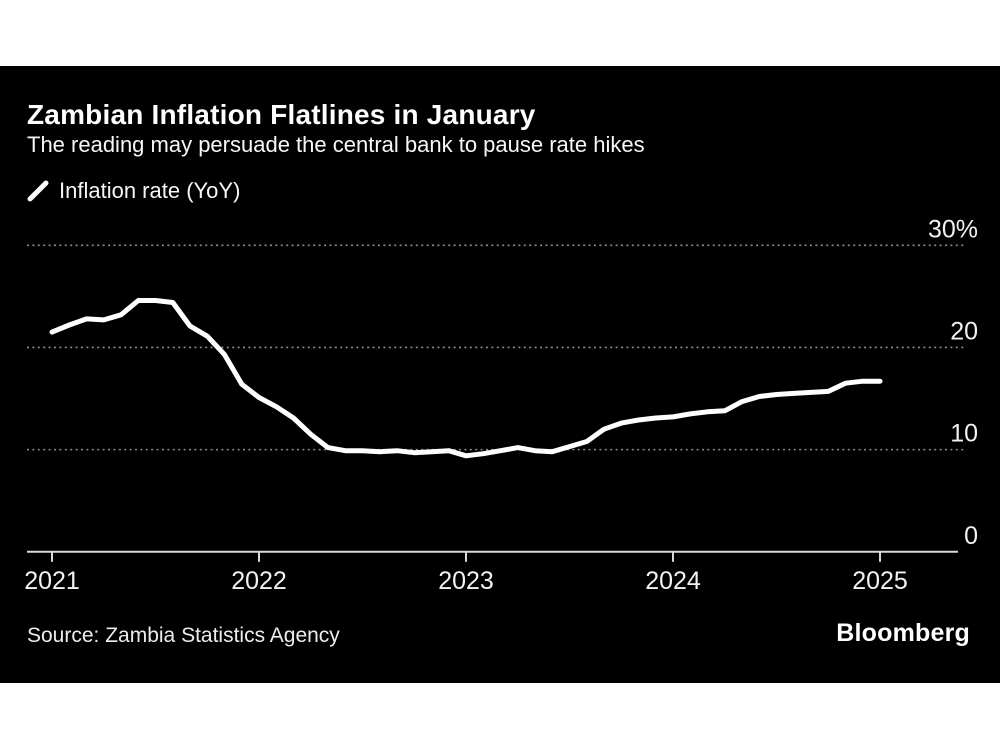 Image resolution: width=1000 pixels, height=750 pixels. Describe the element at coordinates (259, 581) in the screenshot. I see `x-axis-label-2022: 2022` at that location.